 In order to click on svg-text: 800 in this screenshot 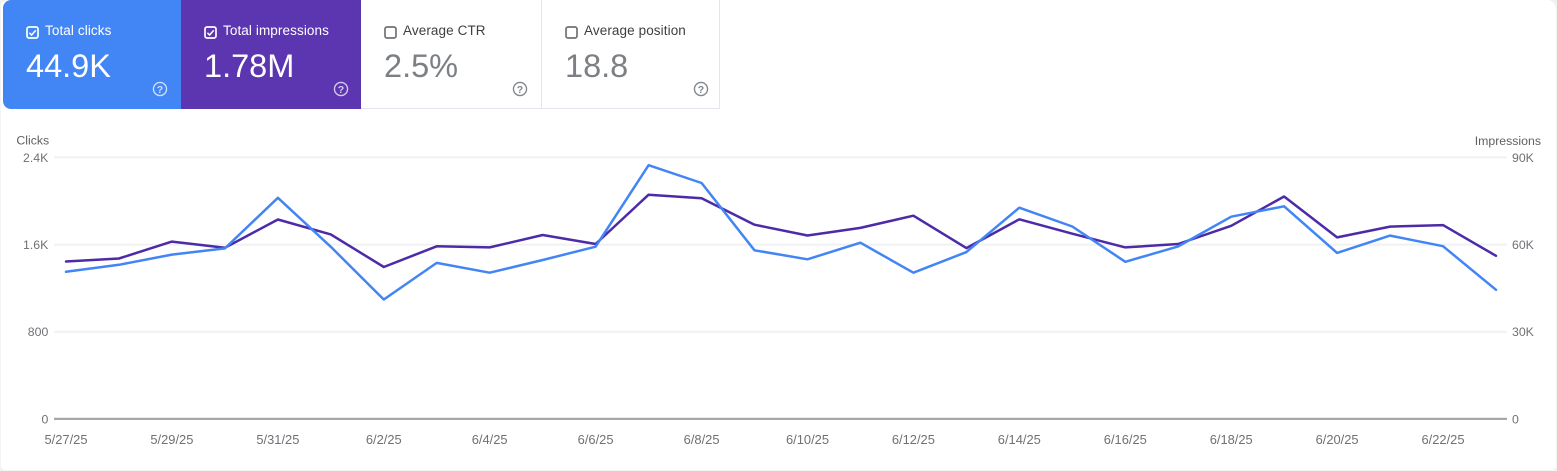, I will do `click(38, 332)`.